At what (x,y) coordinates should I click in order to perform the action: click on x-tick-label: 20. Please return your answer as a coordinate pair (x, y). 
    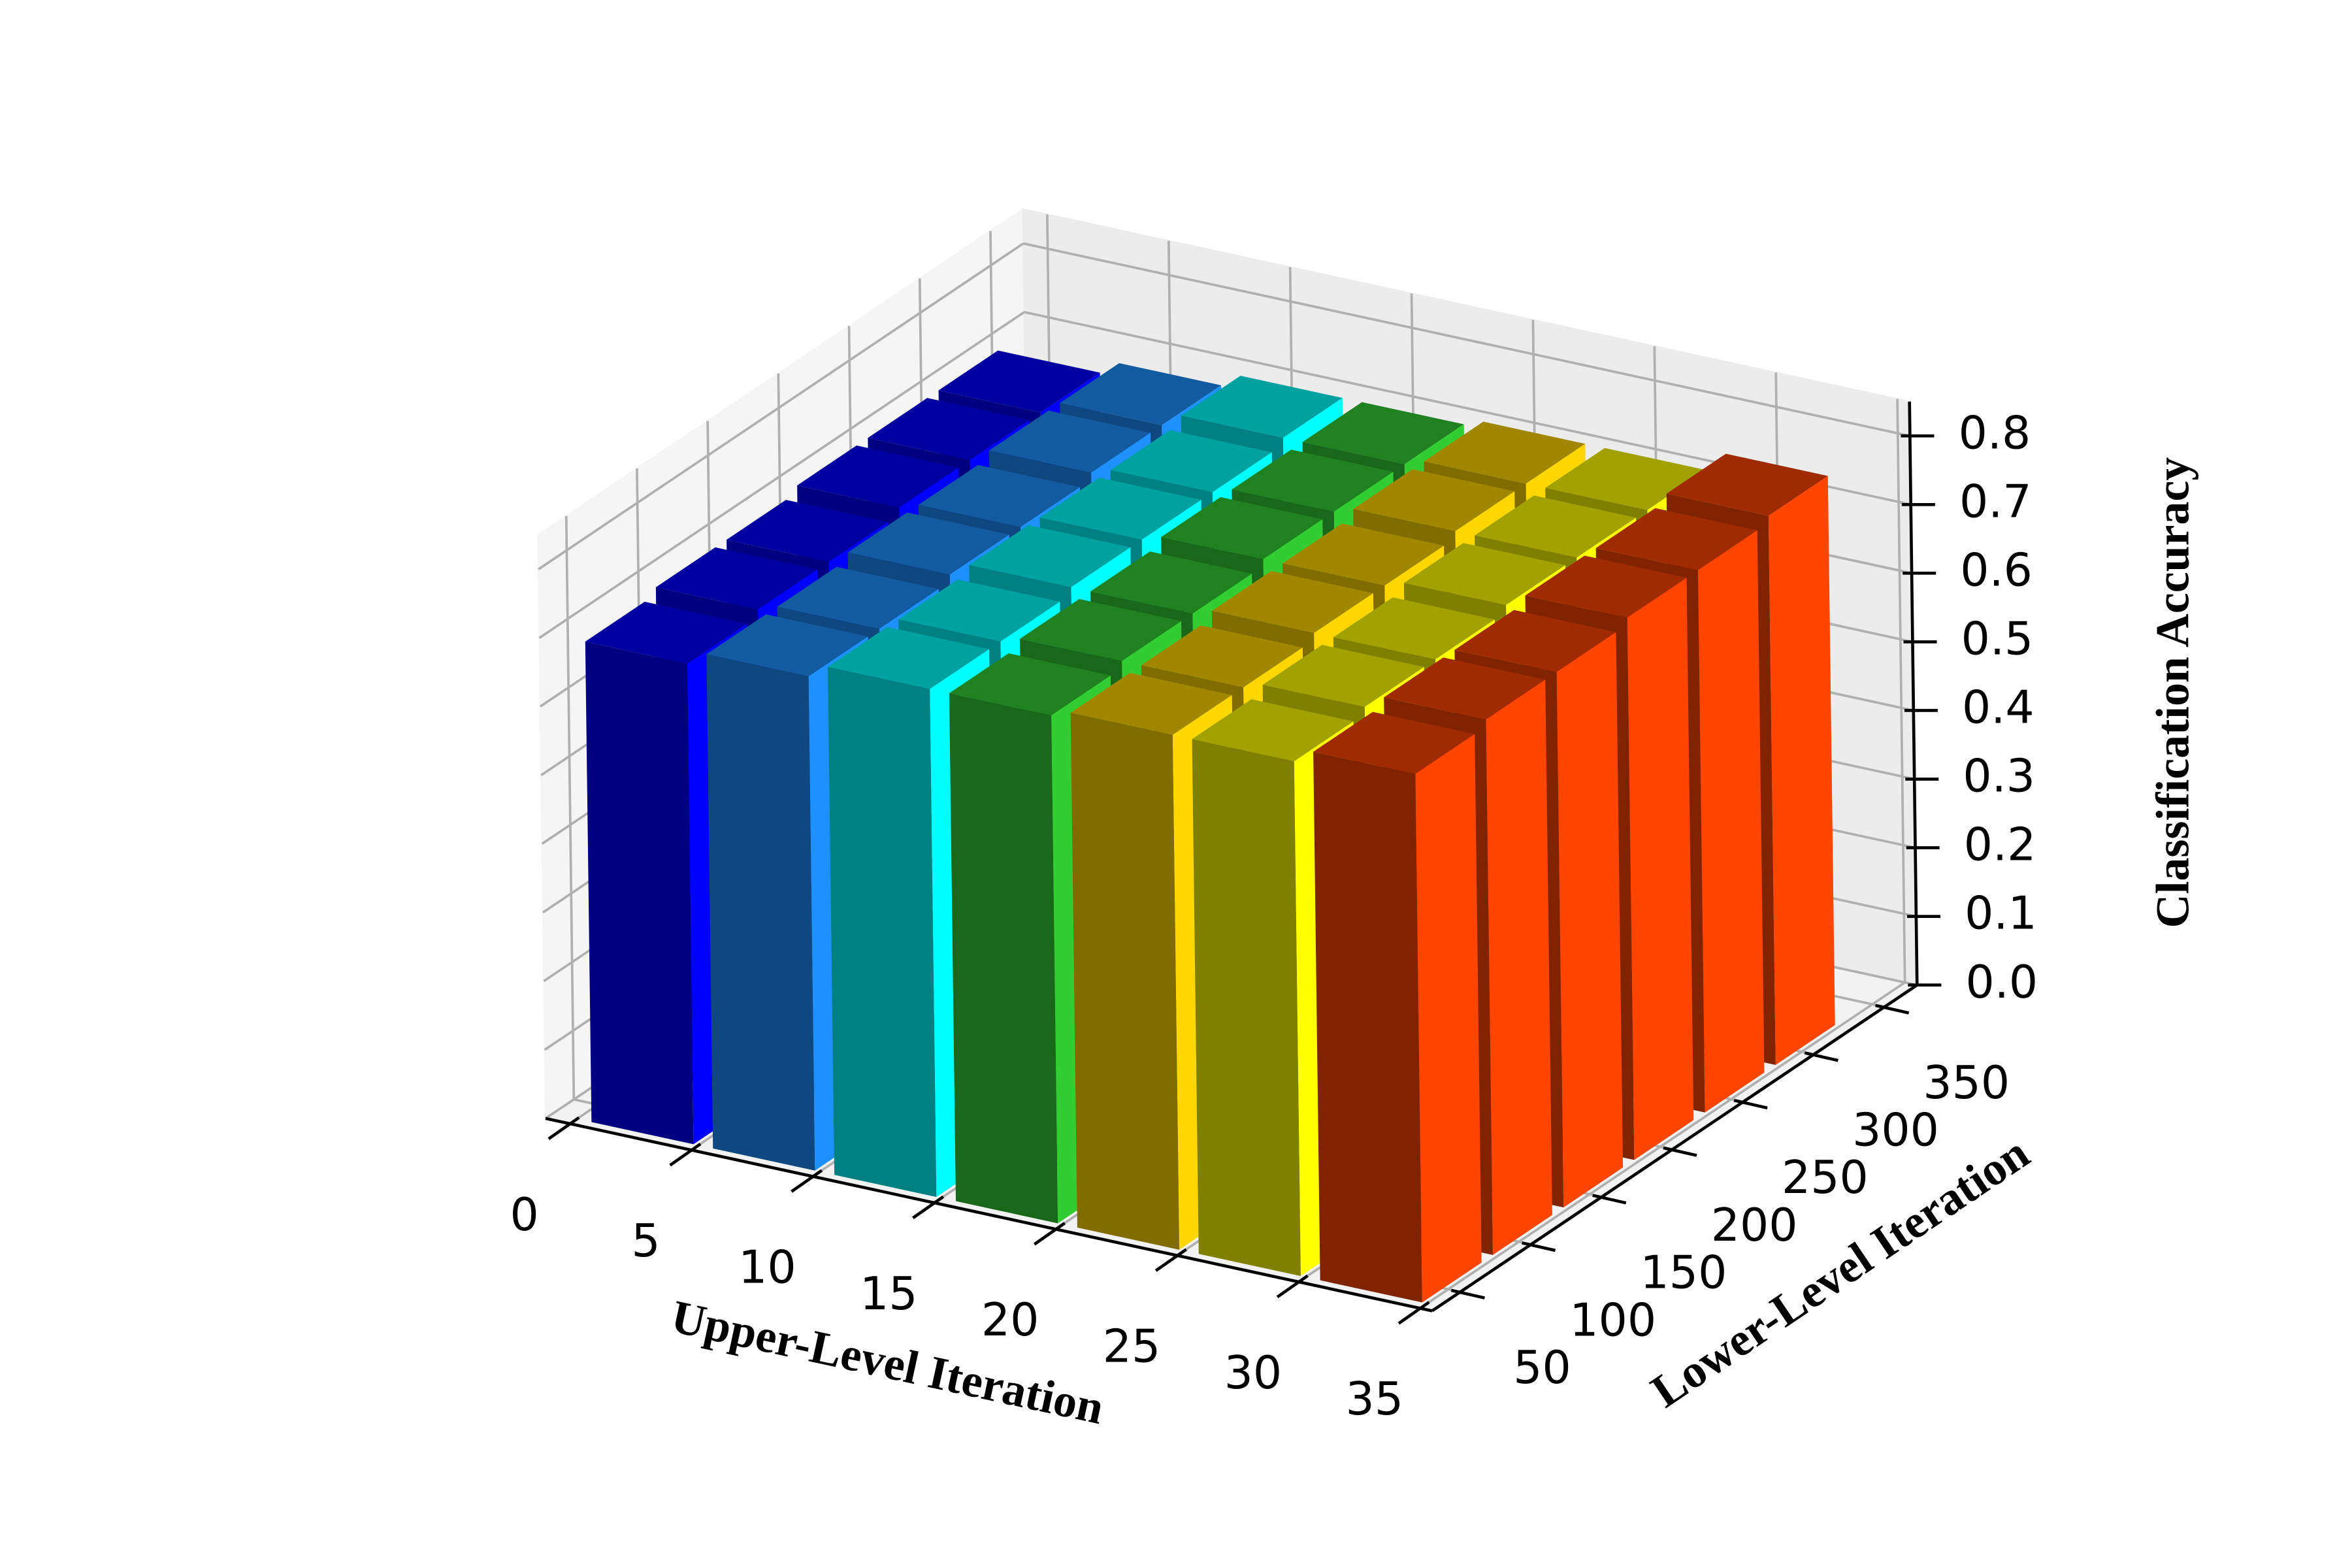
    Looking at the image, I should click on (1010, 1320).